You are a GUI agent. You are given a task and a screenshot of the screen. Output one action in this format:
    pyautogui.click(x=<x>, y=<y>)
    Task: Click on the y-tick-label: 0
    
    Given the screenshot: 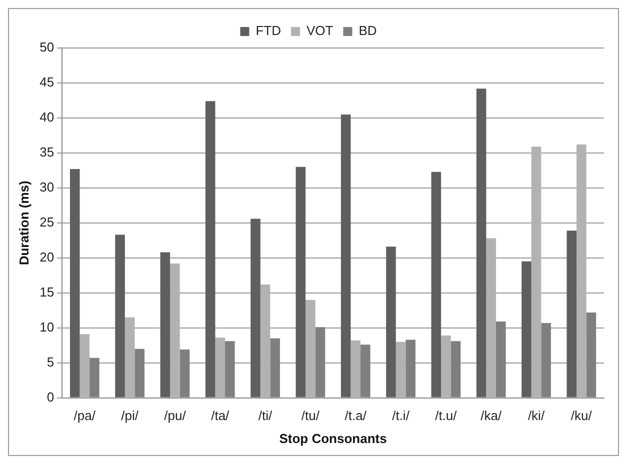 What is the action you would take?
    pyautogui.click(x=50, y=396)
    